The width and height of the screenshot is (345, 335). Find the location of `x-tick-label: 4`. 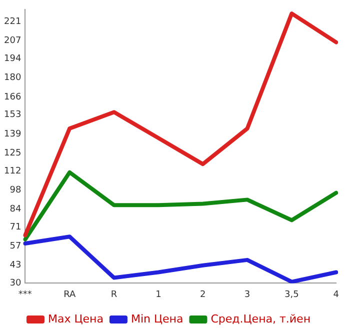

x-tick-label: 4 is located at coordinates (336, 295).